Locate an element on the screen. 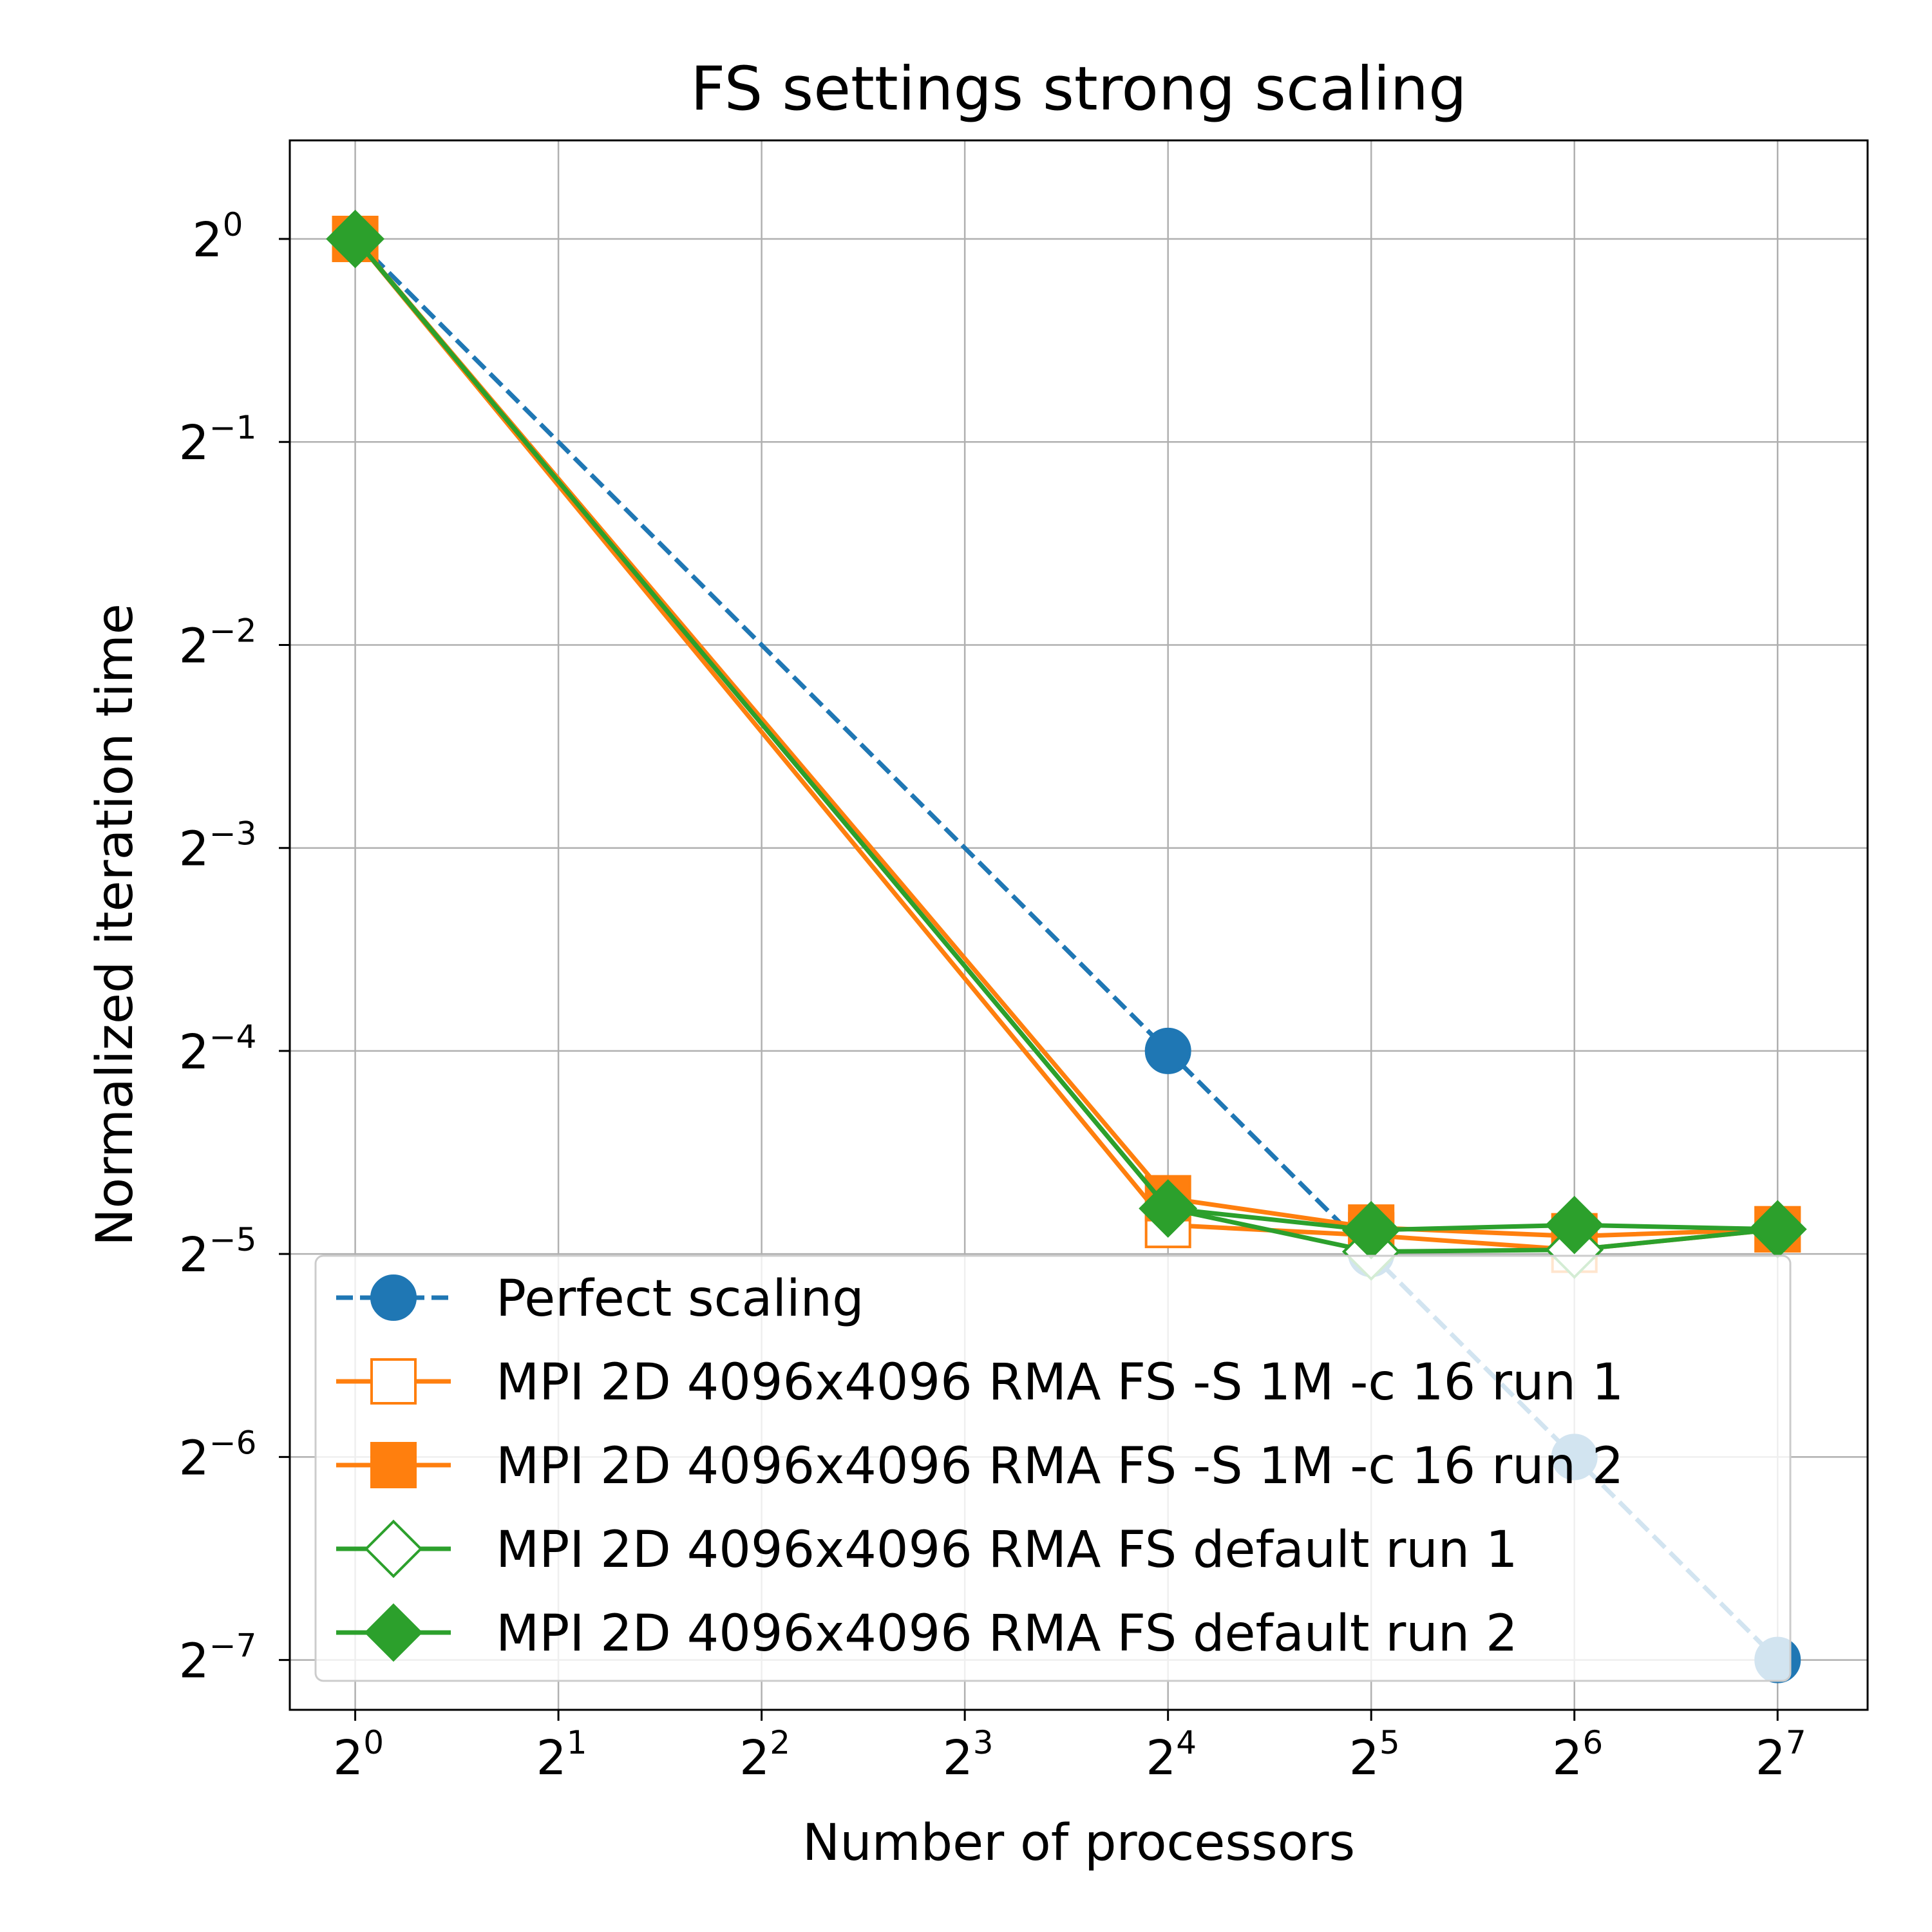 The image size is (1932, 1932). x-tick-label-4: 24 is located at coordinates (1171, 1755).